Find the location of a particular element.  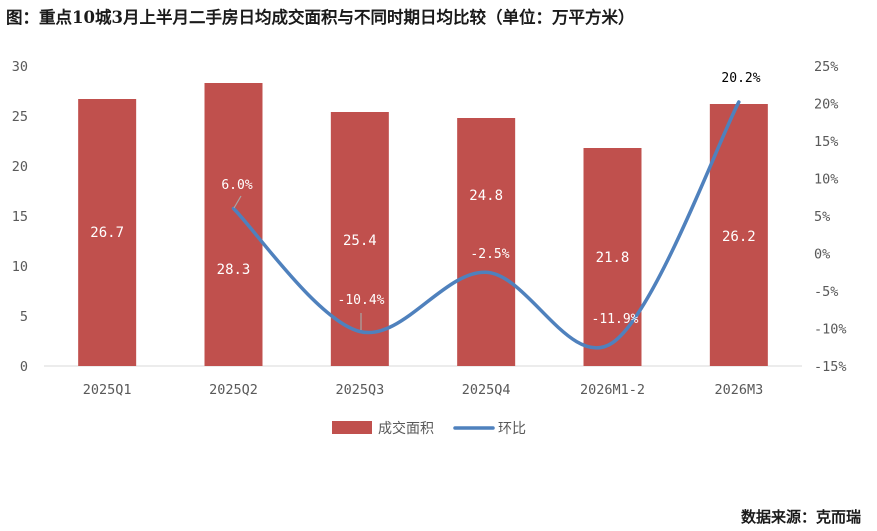

x-tick-label: 2025Q4 is located at coordinates (486, 390).